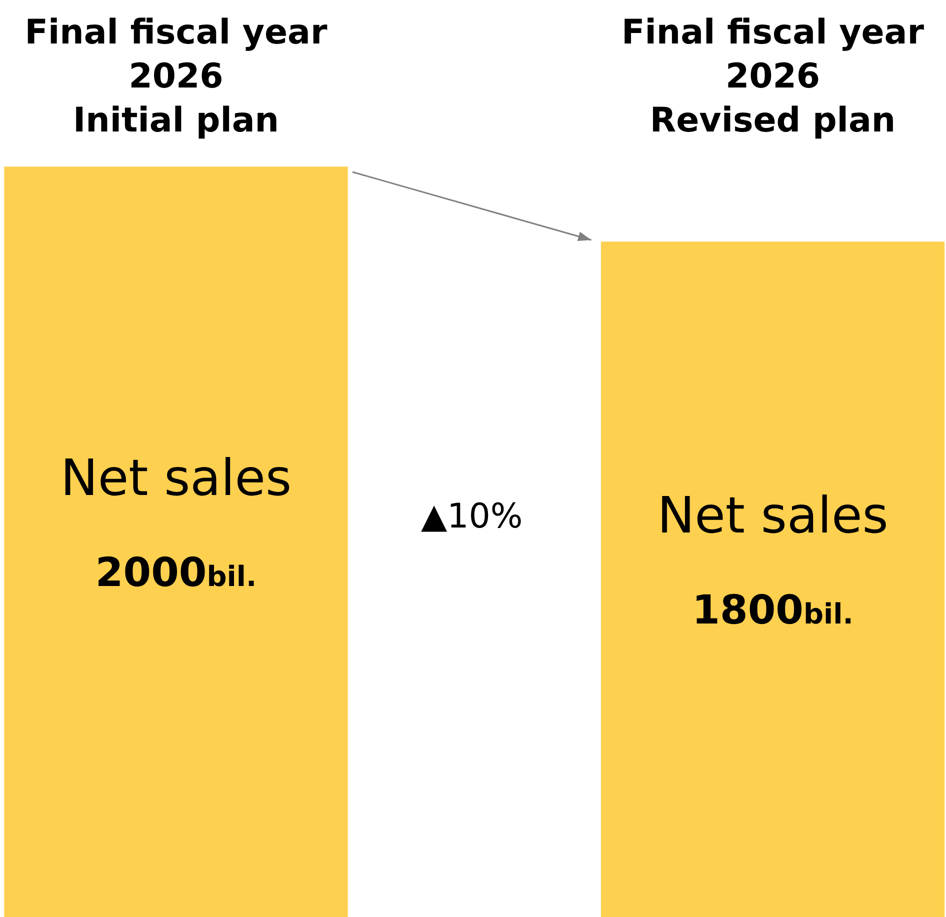 This screenshot has height=917, width=946. Describe the element at coordinates (772, 515) in the screenshot. I see `text: Net sales` at that location.